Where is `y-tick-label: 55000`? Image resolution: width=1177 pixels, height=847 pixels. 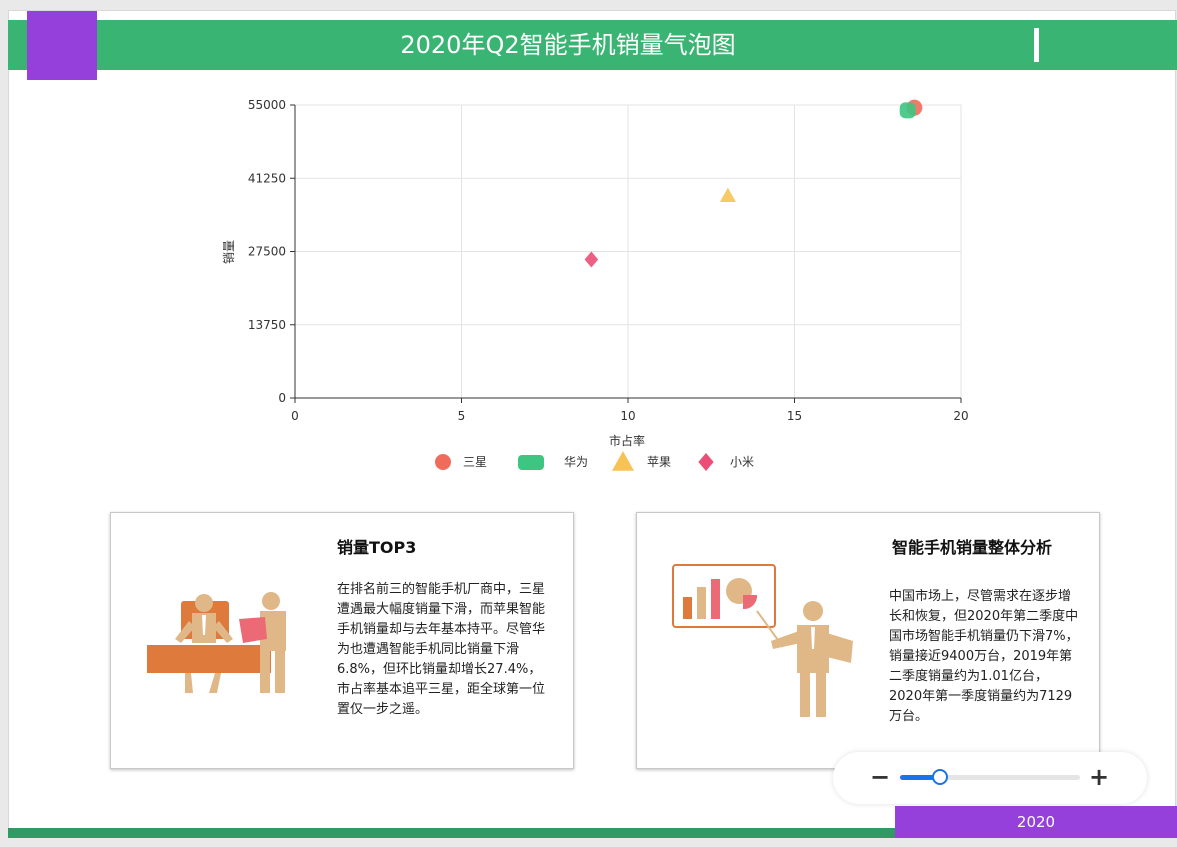 y-tick-label: 55000 is located at coordinates (267, 105).